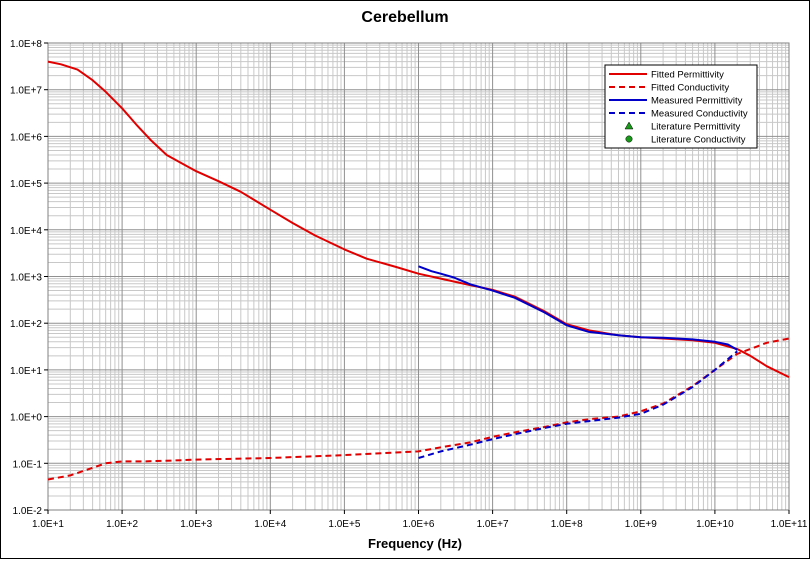 The height and width of the screenshot is (561, 812). What do you see at coordinates (493, 524) in the screenshot?
I see `x-tick-label: 1.0E+7` at bounding box center [493, 524].